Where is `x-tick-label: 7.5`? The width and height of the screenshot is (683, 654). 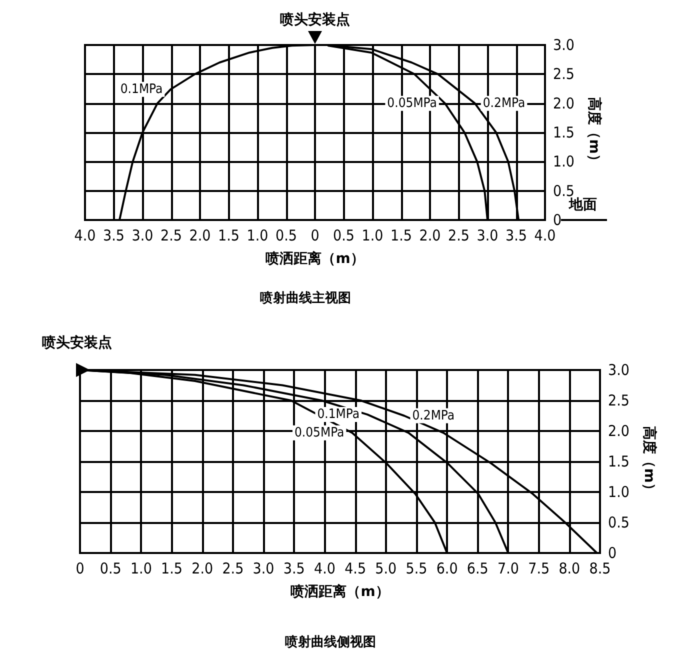 x-tick-label: 7.5 is located at coordinates (539, 569).